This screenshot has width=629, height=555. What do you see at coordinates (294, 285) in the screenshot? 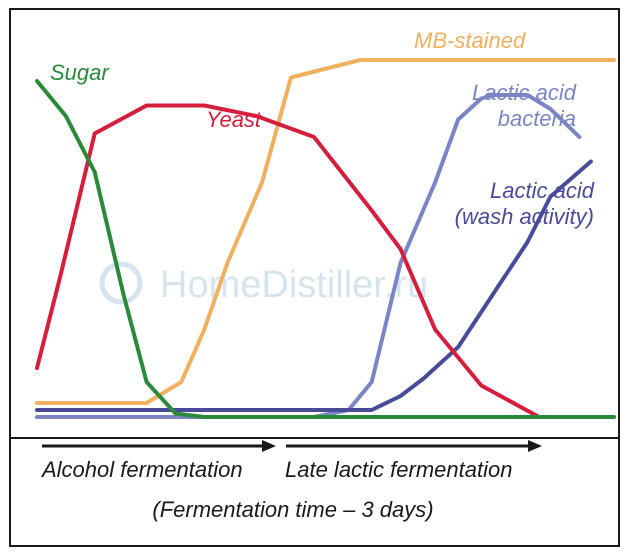
I see `watermark-text: HomeDistiller.ru` at bounding box center [294, 285].